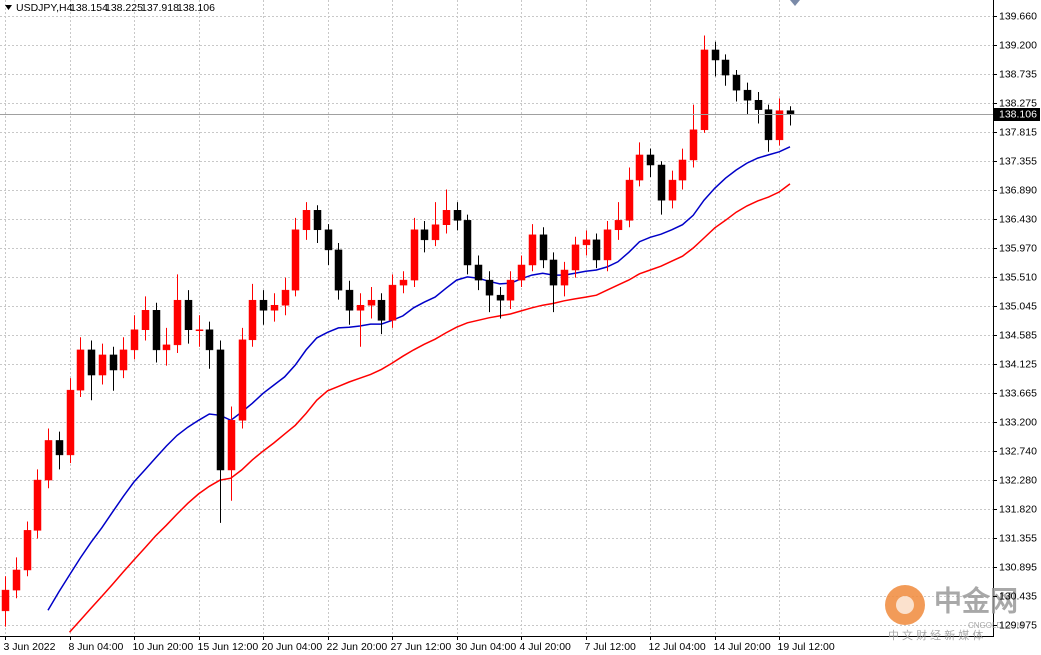  I want to click on watermark-slogan: 中 文 财 经 新 媒 体, so click(935, 635).